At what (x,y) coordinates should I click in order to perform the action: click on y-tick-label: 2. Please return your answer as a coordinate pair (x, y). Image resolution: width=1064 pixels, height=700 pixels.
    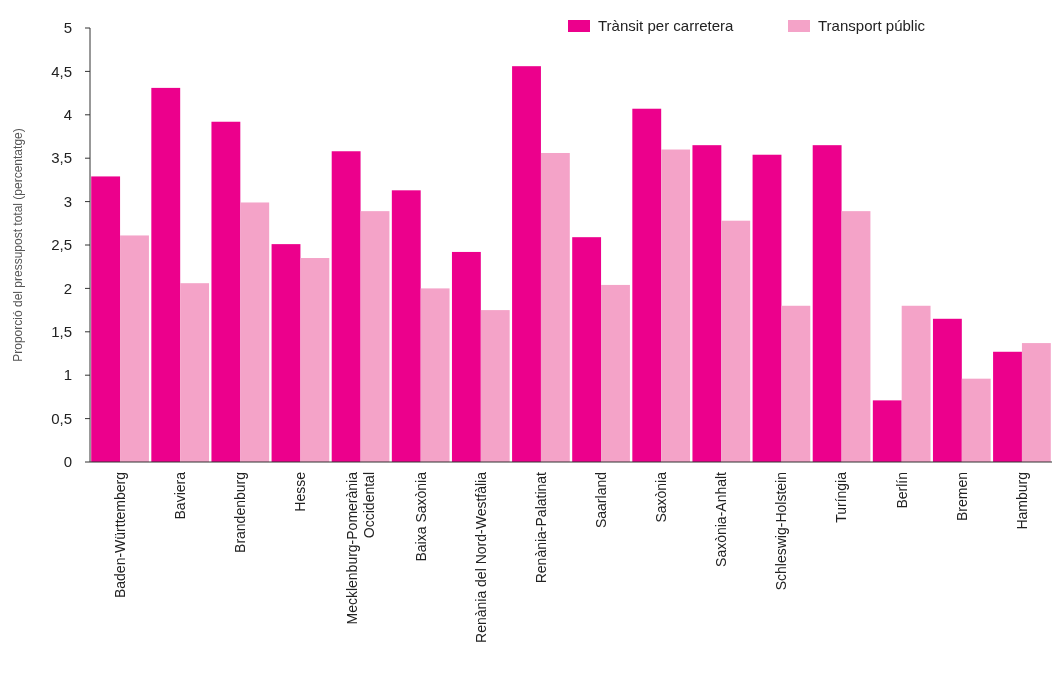
    Looking at the image, I should click on (67, 288).